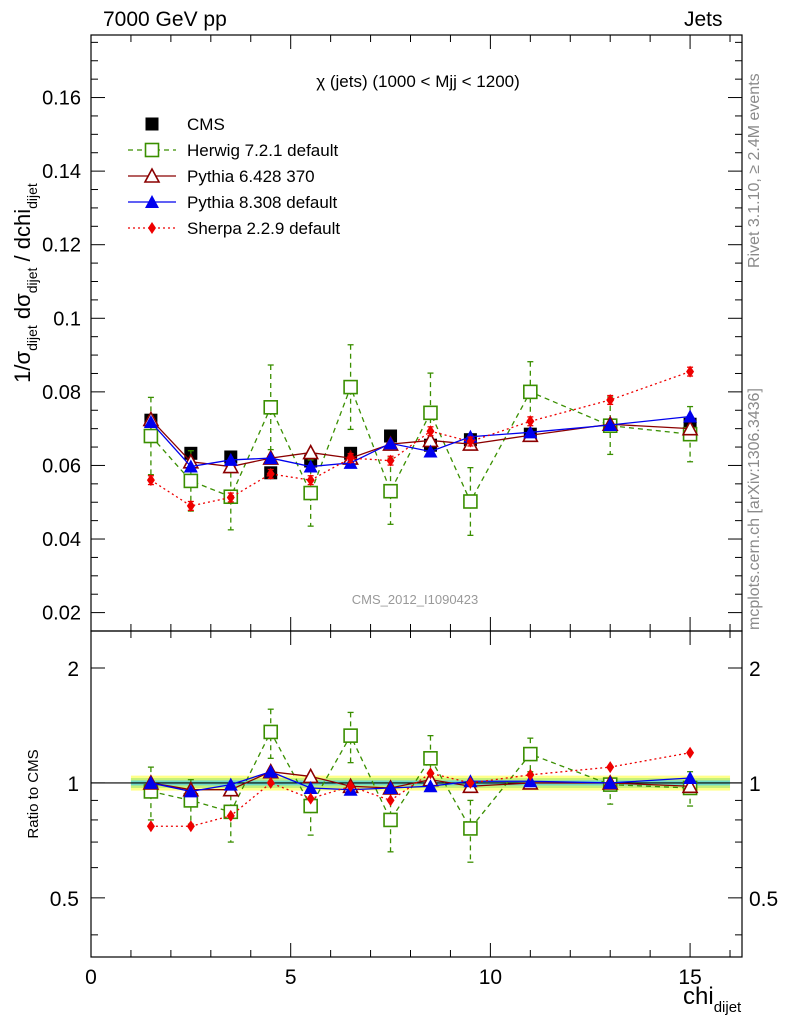 This screenshot has width=786, height=1024. What do you see at coordinates (73, 669) in the screenshot?
I see `ratio-y-tick-label: 2` at bounding box center [73, 669].